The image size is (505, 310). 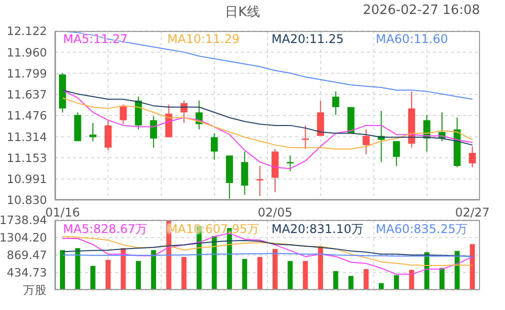 I want to click on y-tick-label: 1738.94, so click(x=23, y=220).